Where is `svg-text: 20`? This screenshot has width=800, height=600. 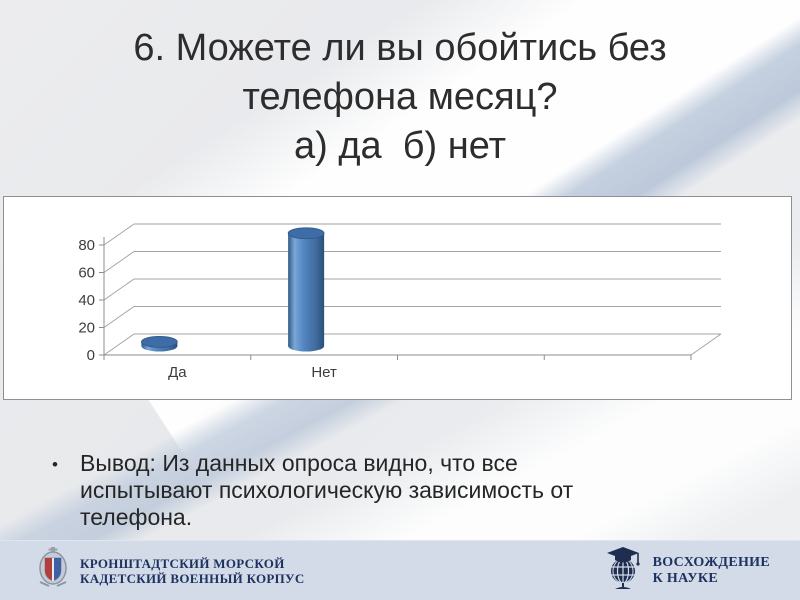
svg-text: 20 is located at coordinates (86, 328).